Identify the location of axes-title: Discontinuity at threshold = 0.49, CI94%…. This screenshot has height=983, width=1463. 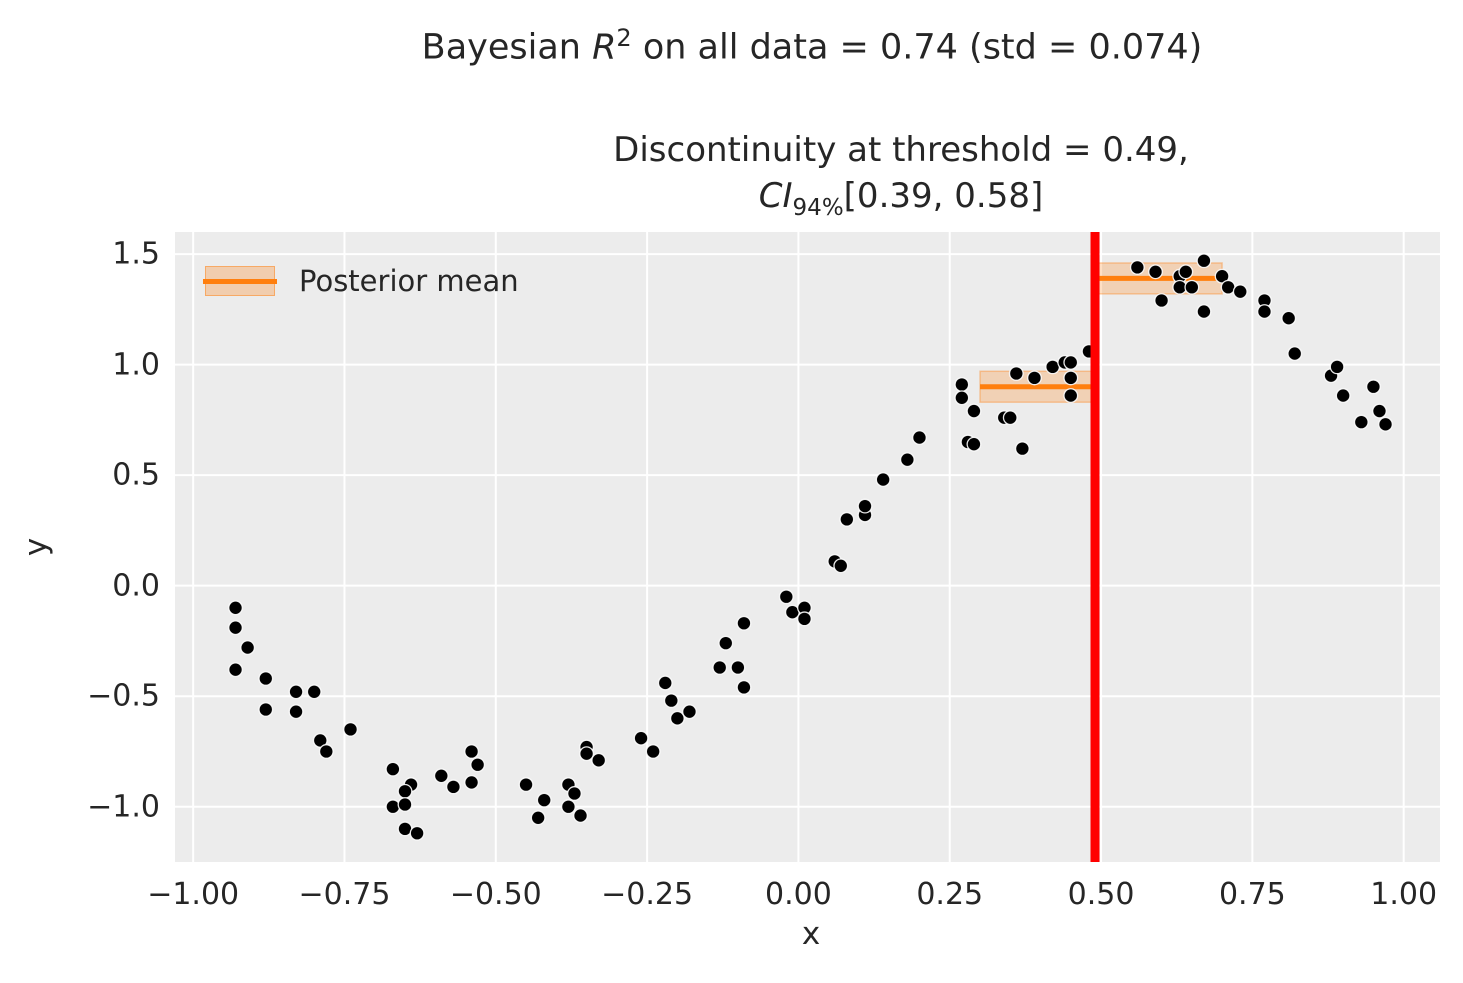
(901, 179).